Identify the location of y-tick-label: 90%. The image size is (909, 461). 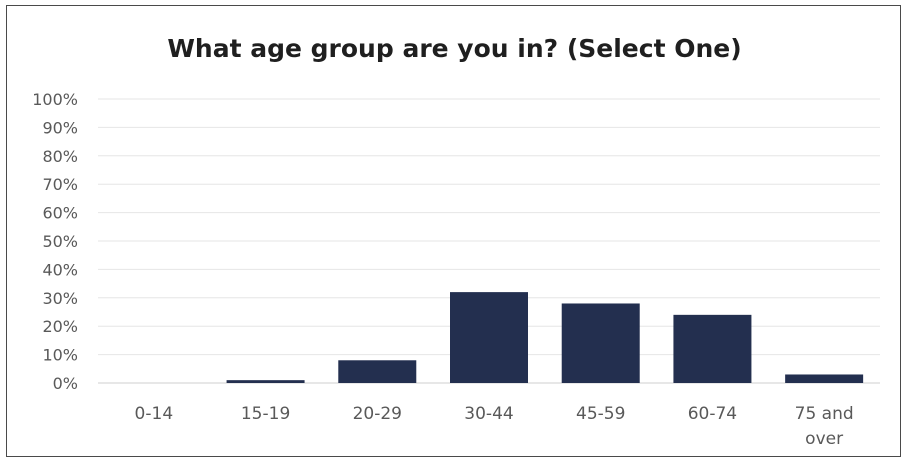
(60, 127).